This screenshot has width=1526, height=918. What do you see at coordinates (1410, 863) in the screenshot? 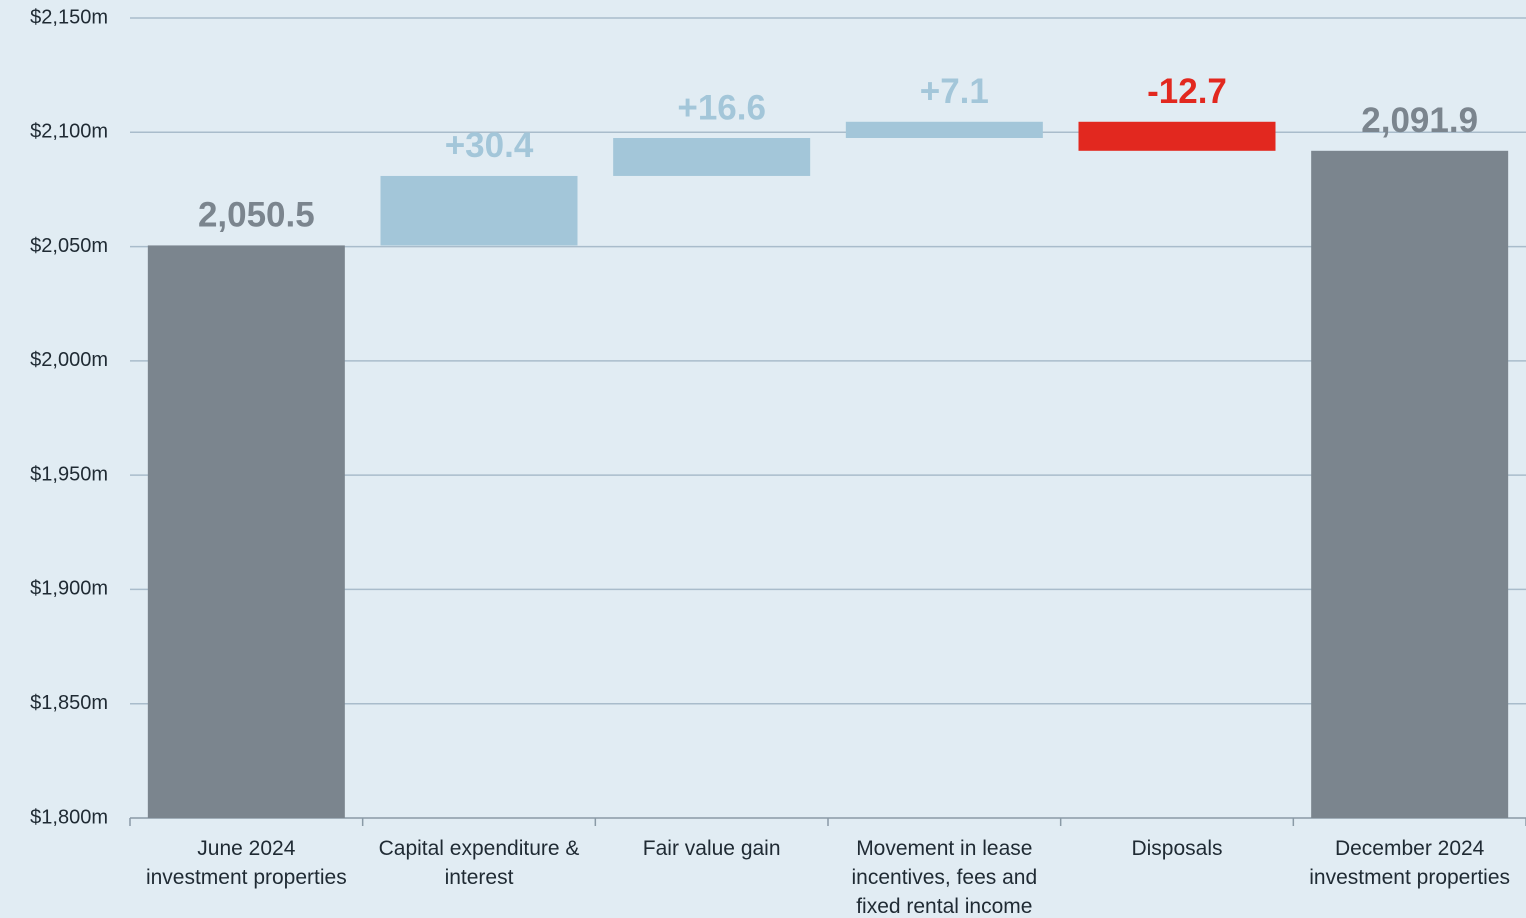
I see `x-tick-label: December 2024 investment properties` at bounding box center [1410, 863].